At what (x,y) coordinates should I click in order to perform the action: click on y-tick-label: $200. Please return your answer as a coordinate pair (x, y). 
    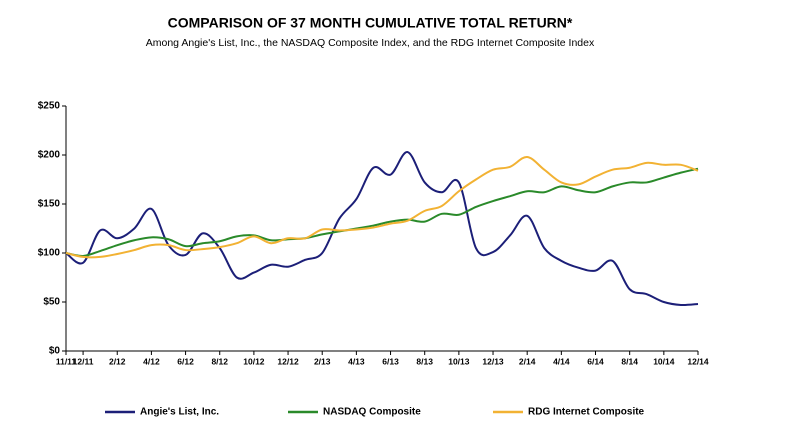
    Looking at the image, I should click on (49, 155).